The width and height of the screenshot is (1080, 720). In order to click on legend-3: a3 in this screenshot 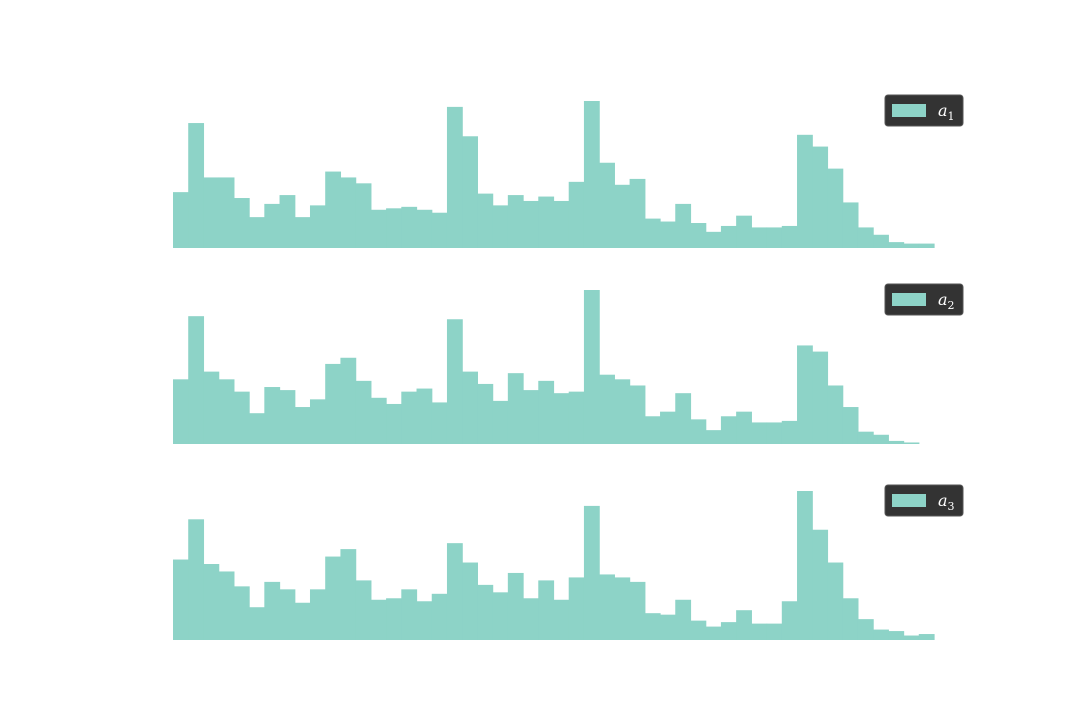, I will do `click(924, 500)`.